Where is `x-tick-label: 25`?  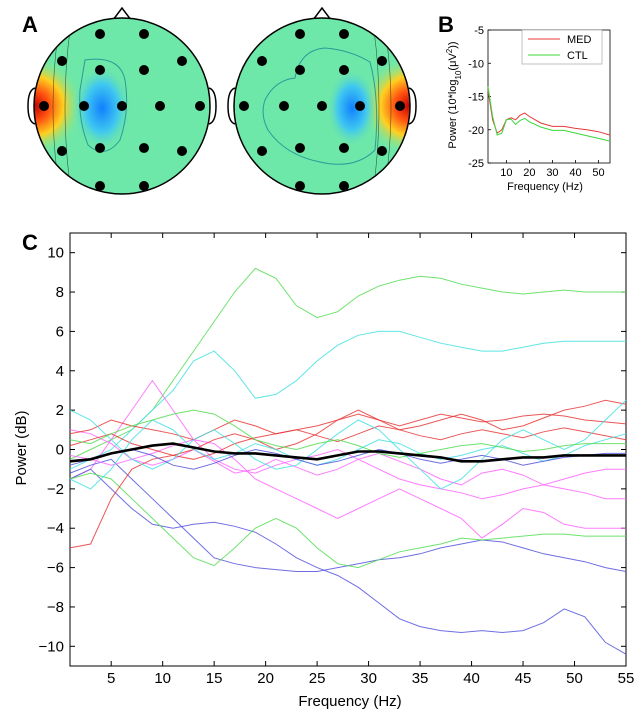
x-tick-label: 25 is located at coordinates (317, 678).